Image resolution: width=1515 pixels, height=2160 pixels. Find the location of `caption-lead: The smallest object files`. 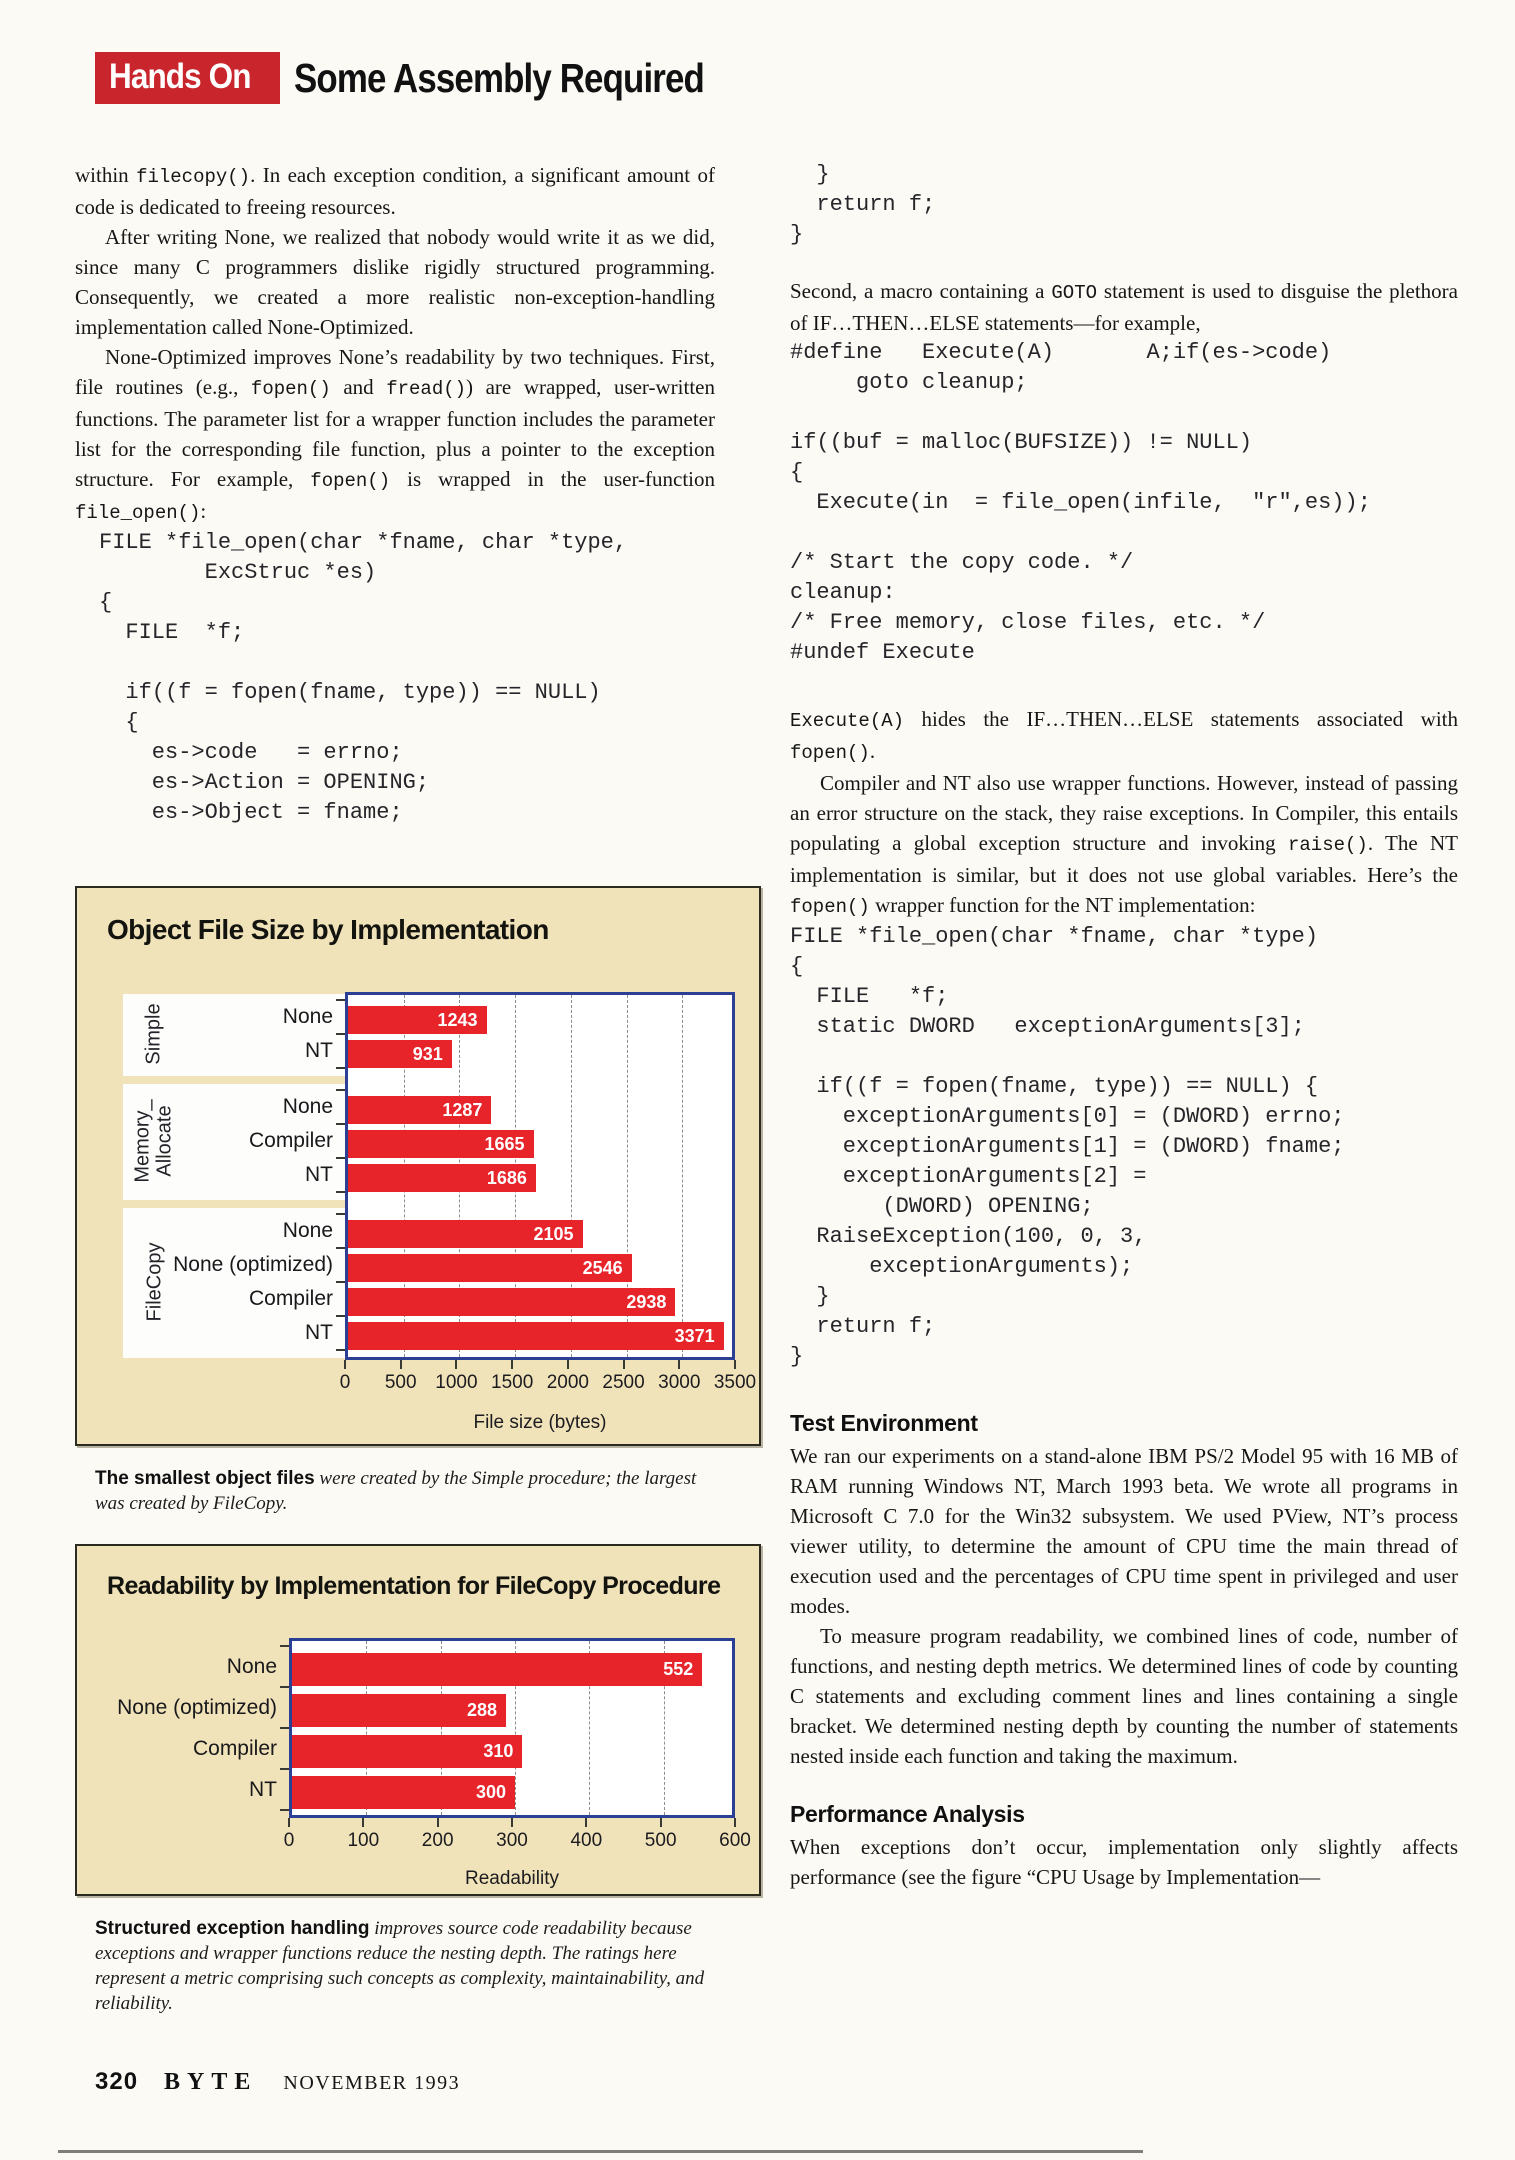

caption-lead: The smallest object files is located at coordinates (205, 1478).